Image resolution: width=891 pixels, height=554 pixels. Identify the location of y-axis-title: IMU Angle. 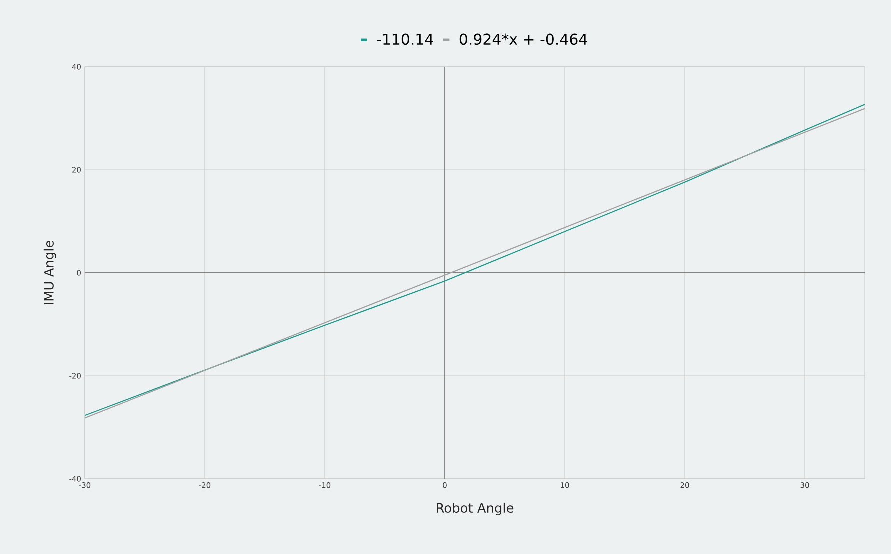
(50, 272).